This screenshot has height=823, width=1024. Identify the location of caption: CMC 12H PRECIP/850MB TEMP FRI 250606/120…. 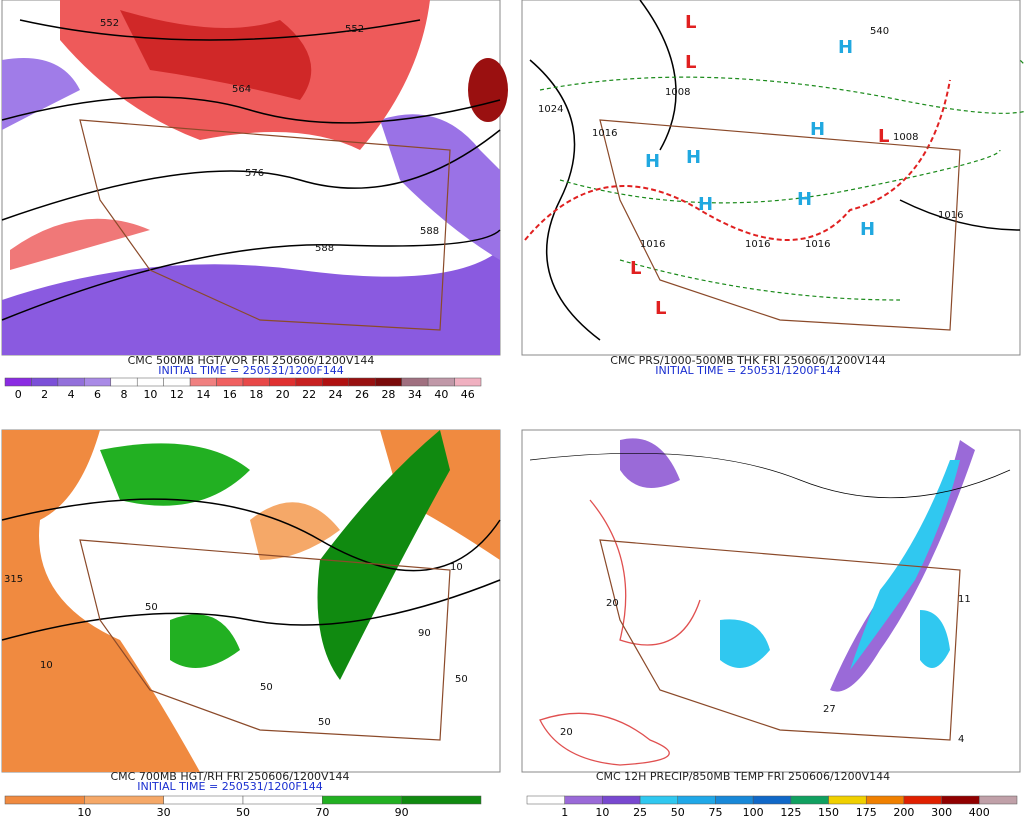
(743, 776).